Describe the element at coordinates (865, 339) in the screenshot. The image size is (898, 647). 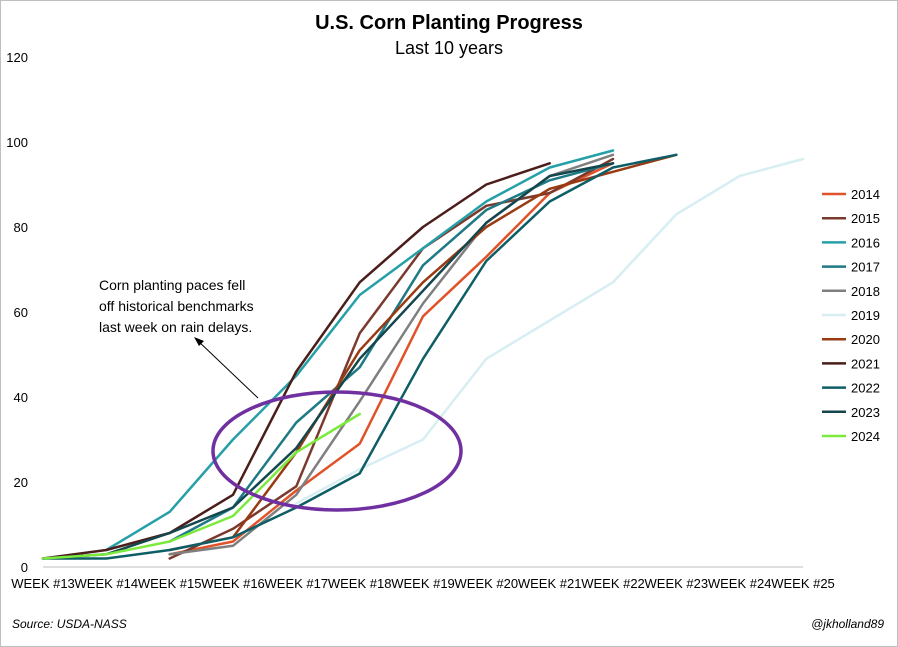
I see `legend-label-2020: 2020` at that location.